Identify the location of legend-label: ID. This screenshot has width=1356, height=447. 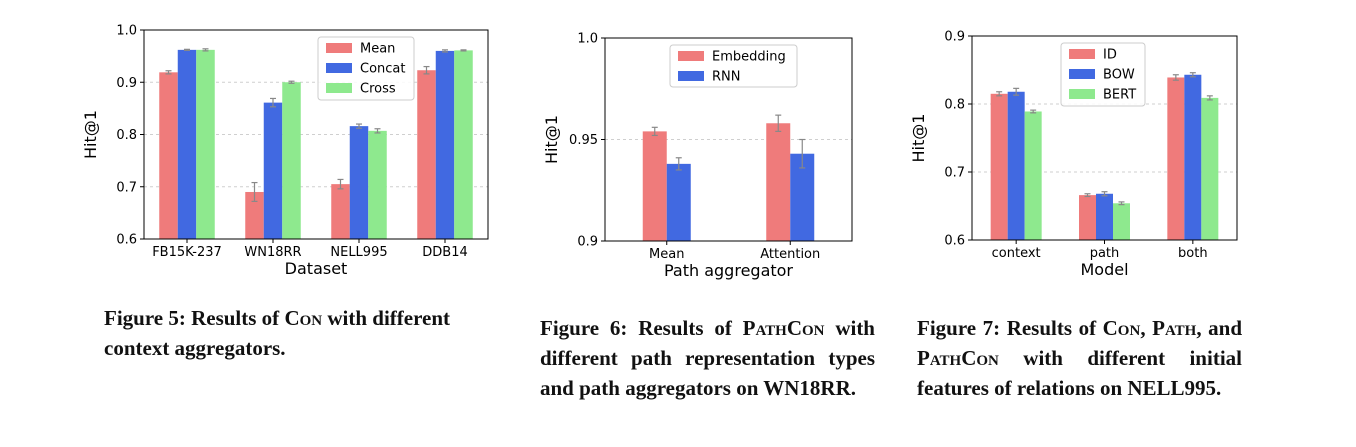
(1110, 55).